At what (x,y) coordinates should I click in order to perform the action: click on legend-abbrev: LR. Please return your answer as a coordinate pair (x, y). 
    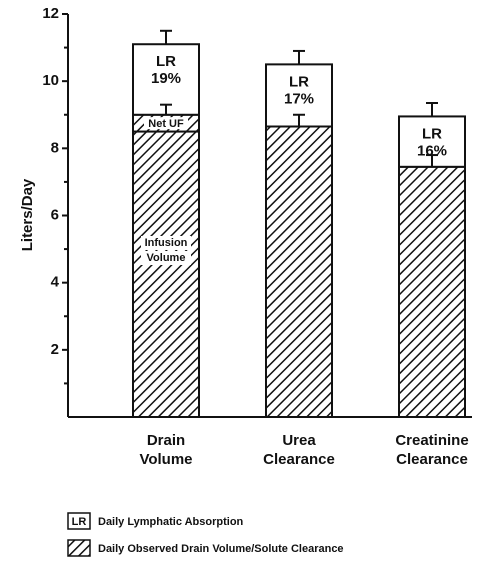
    Looking at the image, I should click on (79, 522).